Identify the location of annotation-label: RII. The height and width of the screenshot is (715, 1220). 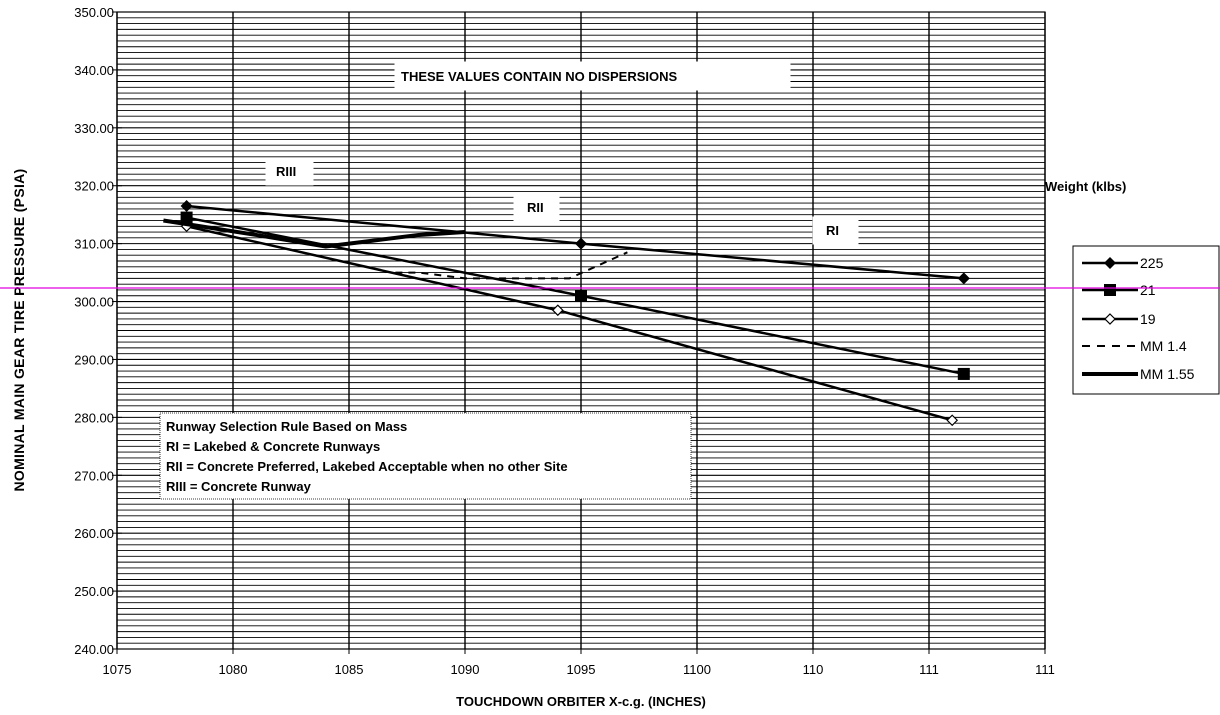
(535, 207).